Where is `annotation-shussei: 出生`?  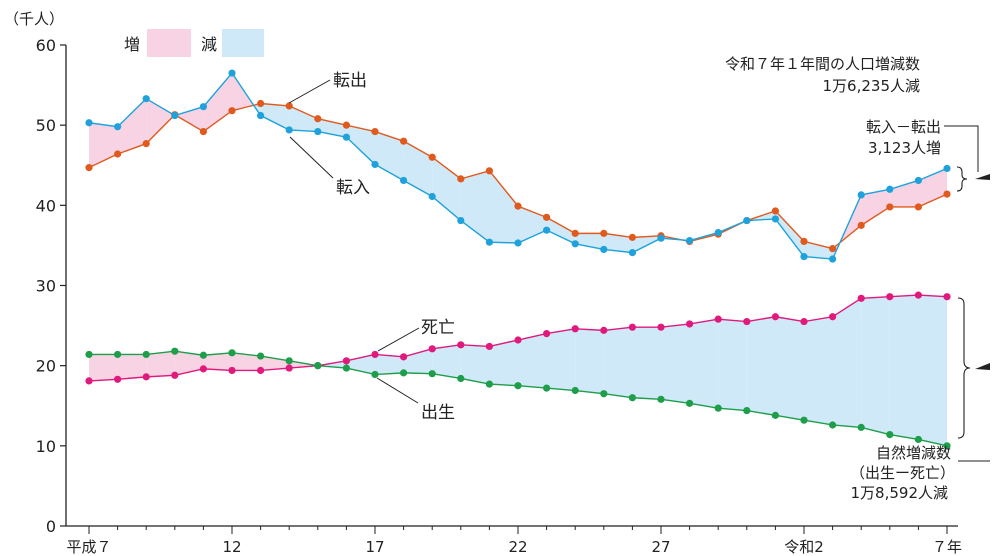 annotation-shussei: 出生 is located at coordinates (438, 413).